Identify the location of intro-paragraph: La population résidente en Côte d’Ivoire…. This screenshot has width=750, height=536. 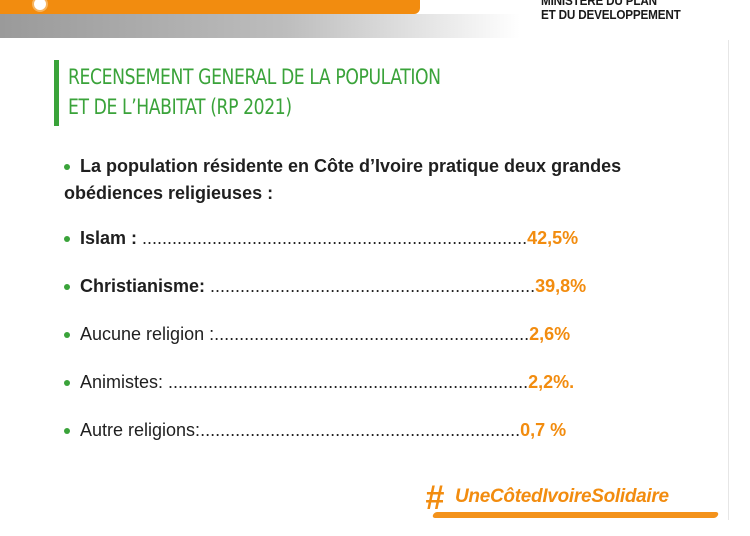
(384, 180).